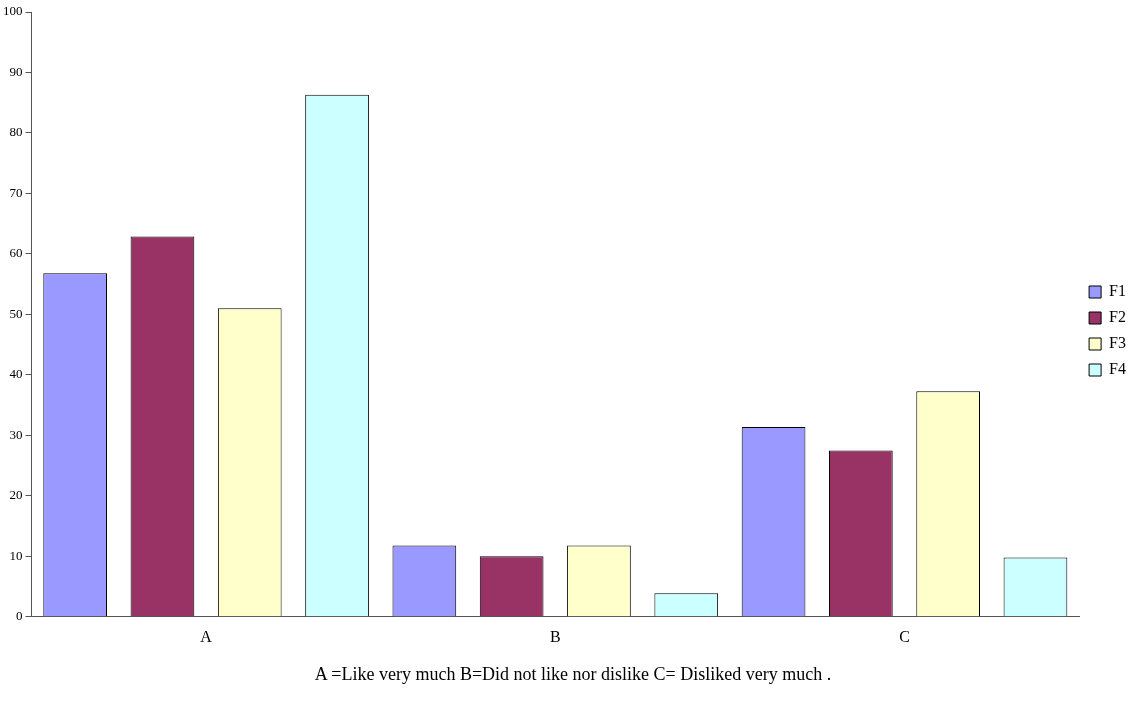 This screenshot has height=713, width=1146. What do you see at coordinates (16, 253) in the screenshot?
I see `y-tick-label: 60` at bounding box center [16, 253].